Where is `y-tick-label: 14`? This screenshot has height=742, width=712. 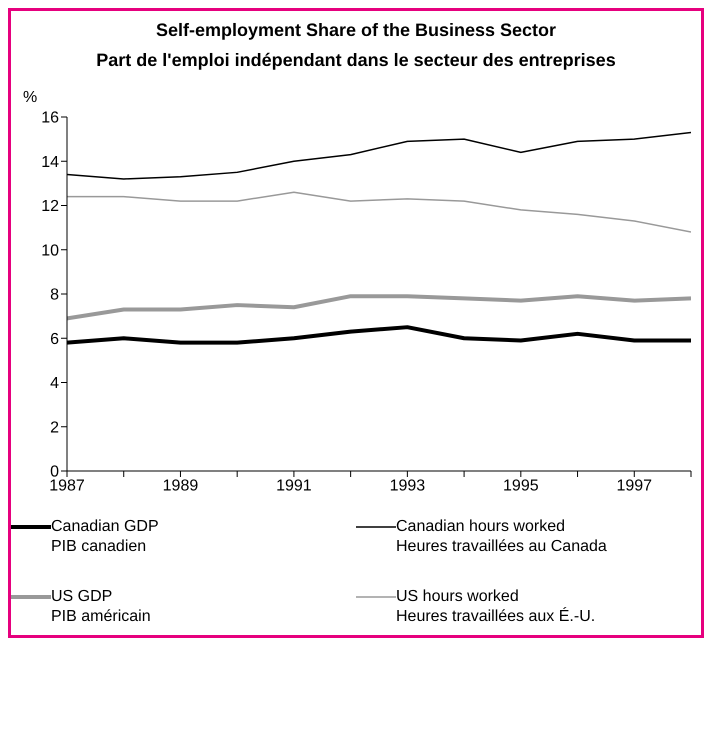
y-tick-label: 14 is located at coordinates (50, 162).